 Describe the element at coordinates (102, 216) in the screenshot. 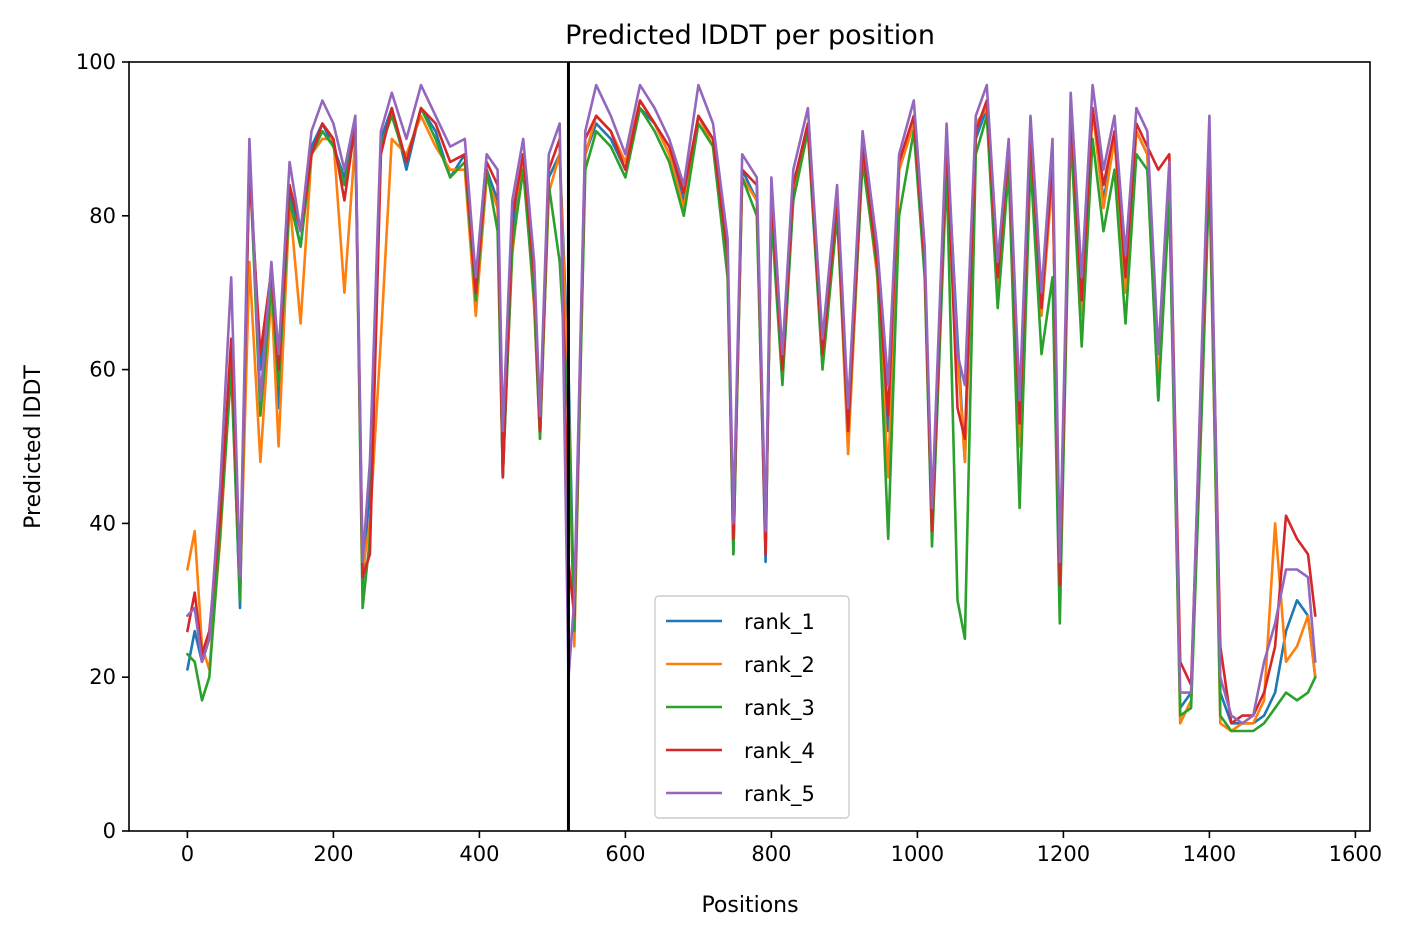

I see `y-tick-label: 80` at that location.